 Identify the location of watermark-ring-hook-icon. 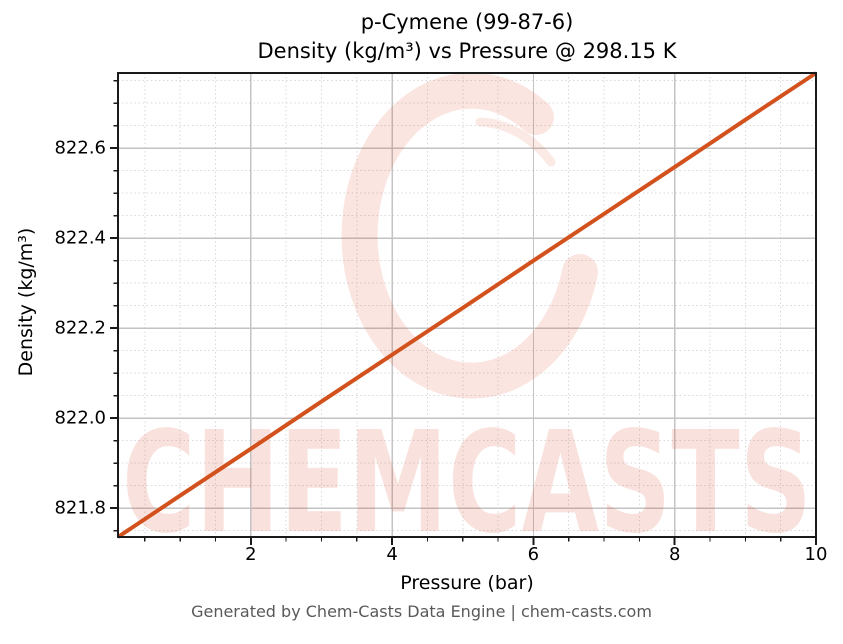
(515, 142).